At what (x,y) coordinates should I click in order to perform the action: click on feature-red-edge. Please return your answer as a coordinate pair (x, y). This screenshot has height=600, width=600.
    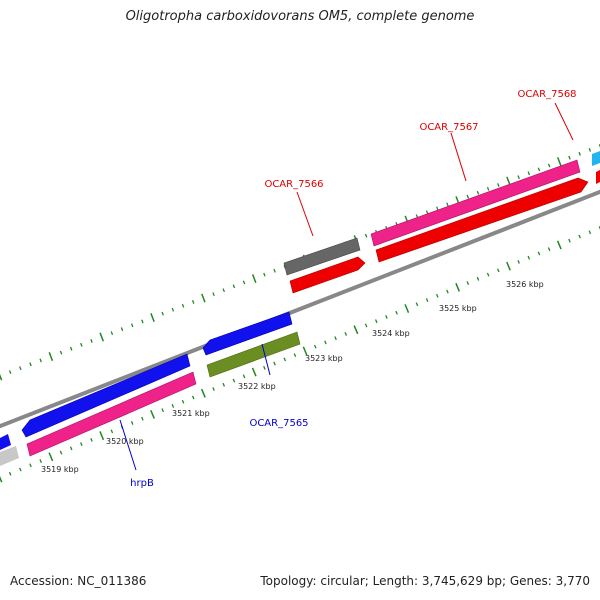
    Looking at the image, I should click on (598, 177).